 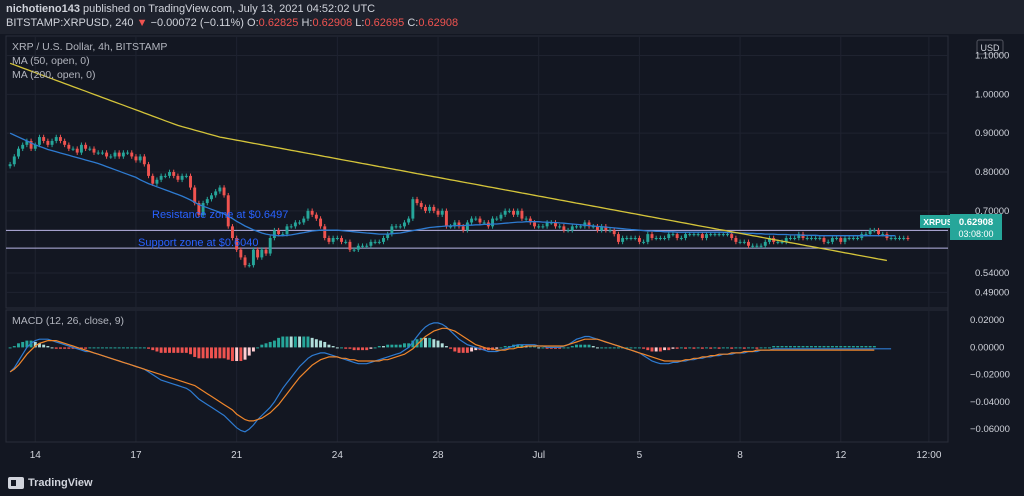 I want to click on tradingview-logo: TradingView, so click(x=50, y=483).